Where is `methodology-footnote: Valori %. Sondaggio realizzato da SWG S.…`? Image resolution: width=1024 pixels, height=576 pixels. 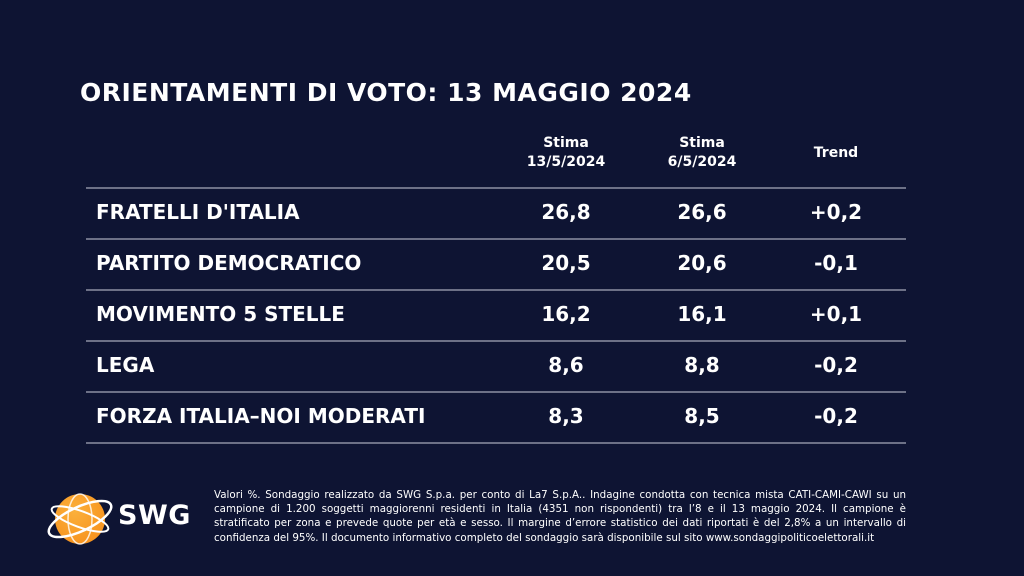 methodology-footnote: Valori %. Sondaggio realizzato da SWG S.… is located at coordinates (560, 516).